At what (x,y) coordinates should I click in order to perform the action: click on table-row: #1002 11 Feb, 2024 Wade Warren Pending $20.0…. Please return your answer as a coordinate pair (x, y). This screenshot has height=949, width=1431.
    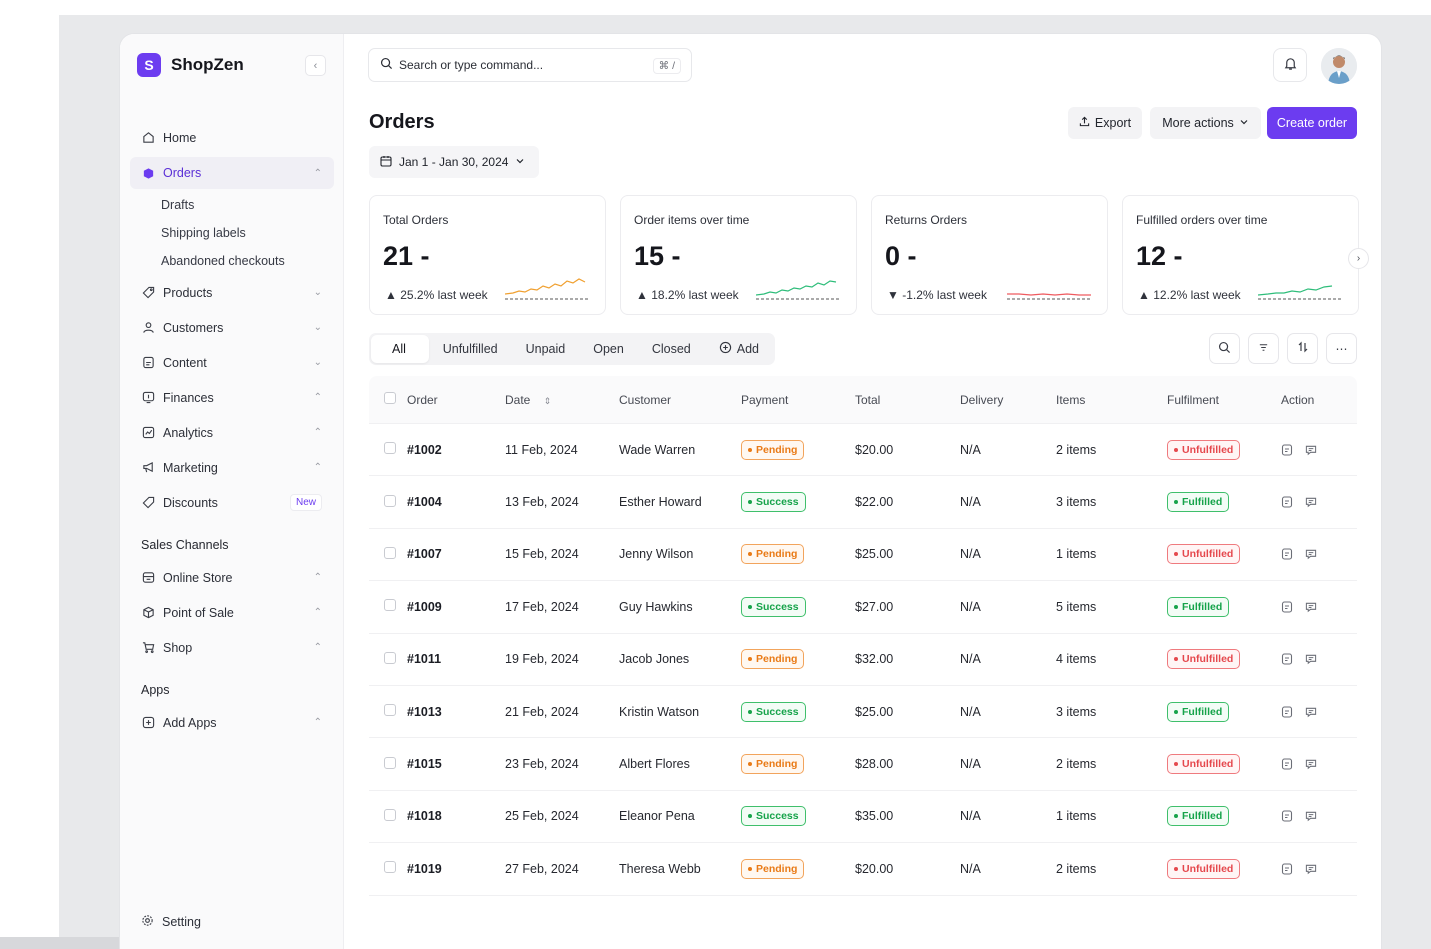
    Looking at the image, I should click on (863, 450).